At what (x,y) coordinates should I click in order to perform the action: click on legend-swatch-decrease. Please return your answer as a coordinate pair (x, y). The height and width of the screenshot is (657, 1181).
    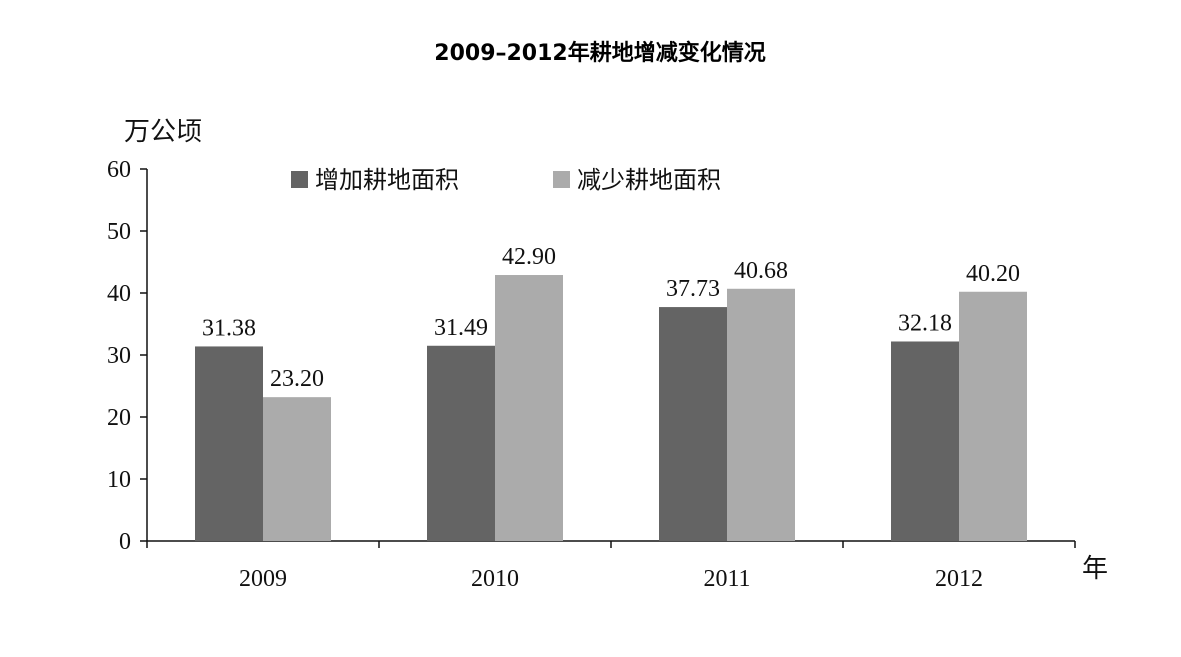
    Looking at the image, I should click on (561, 179).